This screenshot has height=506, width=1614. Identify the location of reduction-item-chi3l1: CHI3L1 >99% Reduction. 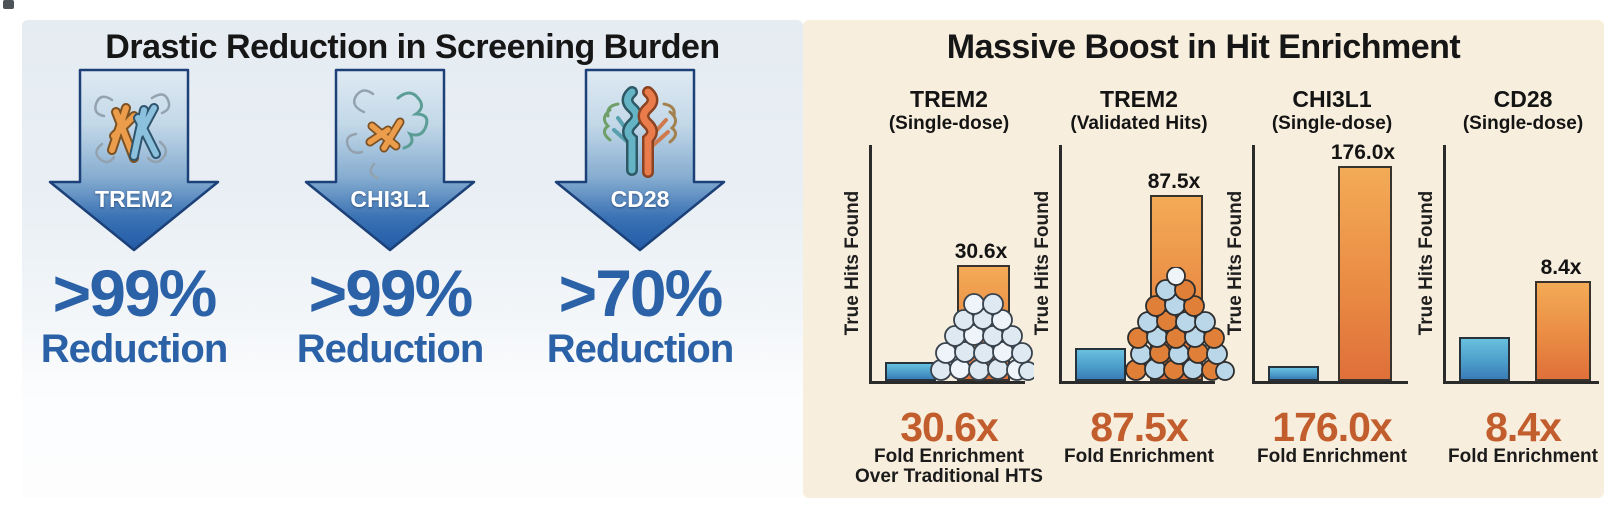
(390, 259).